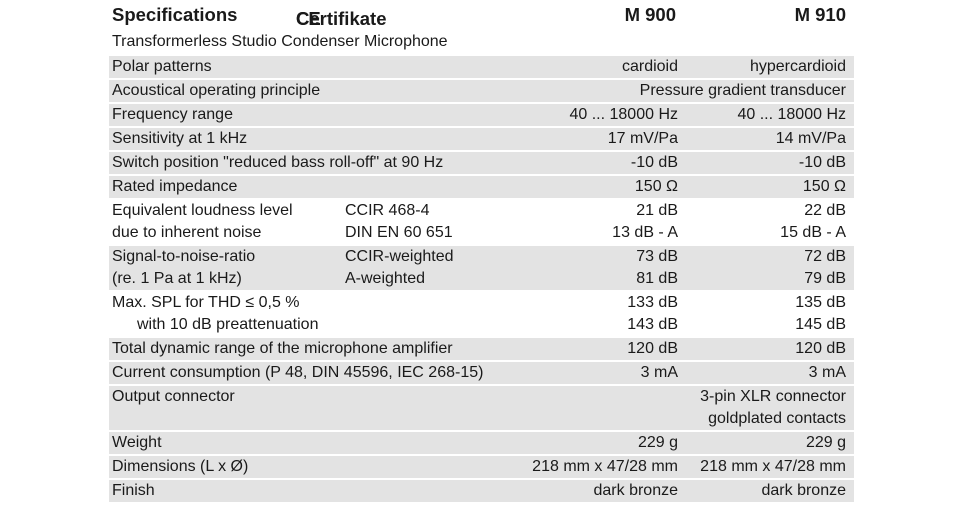 The width and height of the screenshot is (960, 521). What do you see at coordinates (820, 348) in the screenshot?
I see `spec-value-m910: 120 dB` at bounding box center [820, 348].